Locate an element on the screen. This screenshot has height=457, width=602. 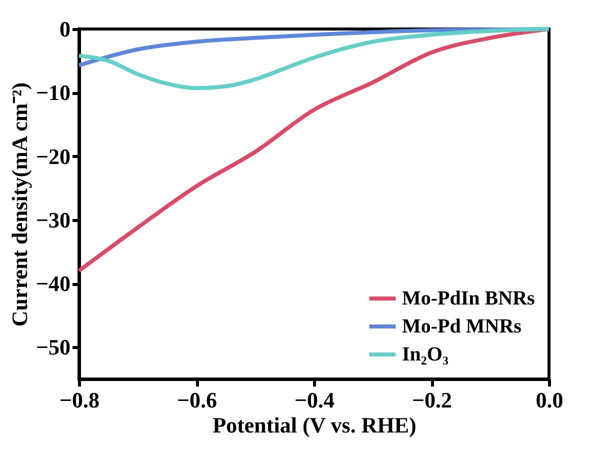
x-tick-label: −0.6 is located at coordinates (197, 400).